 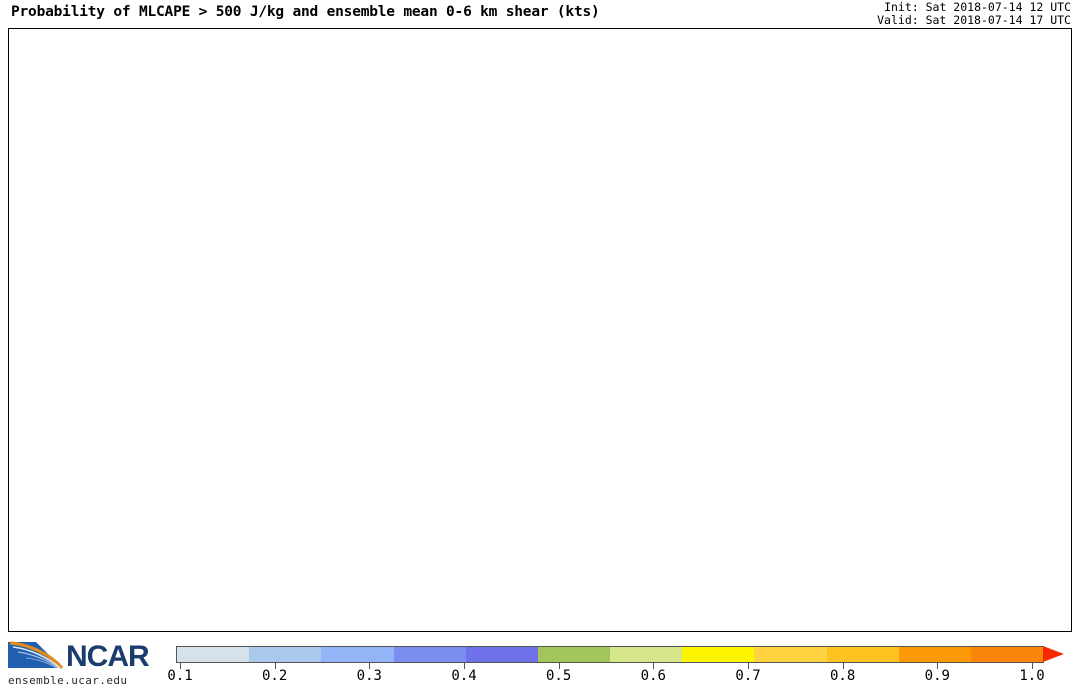 I want to click on init-time: Init: Sat 2018-07-14 12 UTC, so click(x=977, y=7).